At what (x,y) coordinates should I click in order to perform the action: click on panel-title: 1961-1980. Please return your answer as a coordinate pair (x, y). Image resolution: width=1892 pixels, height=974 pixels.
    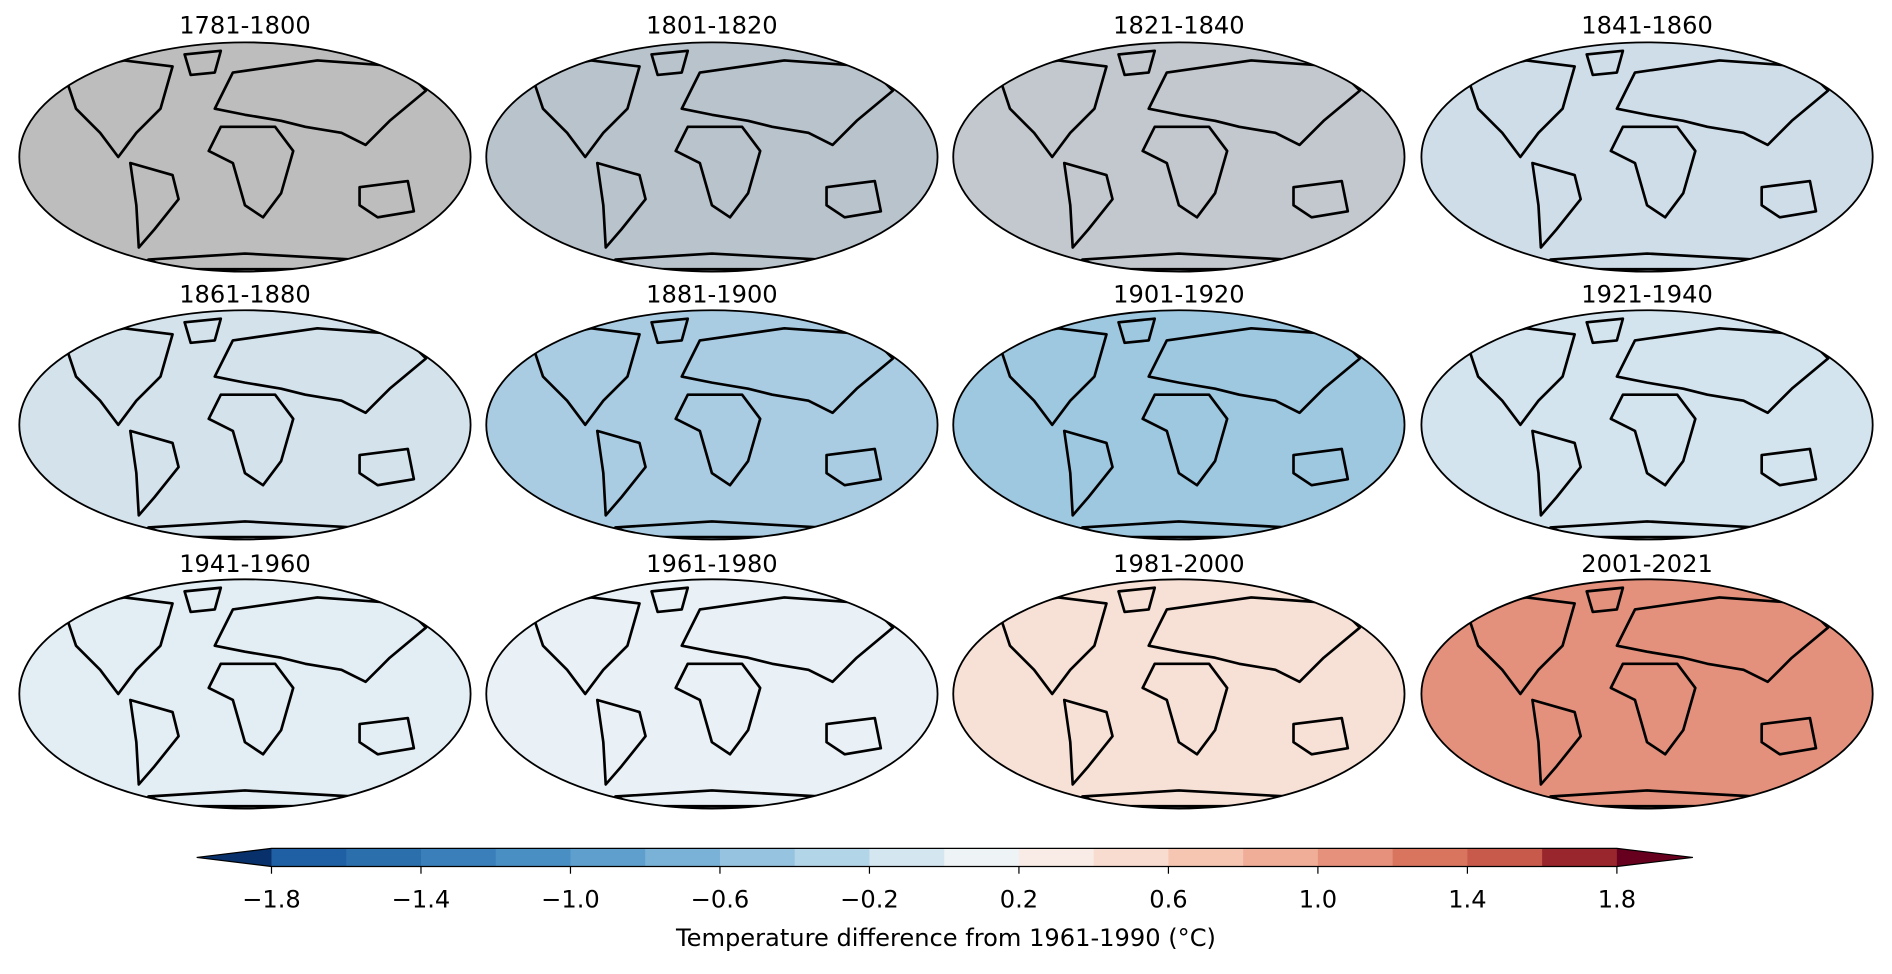
    Looking at the image, I should click on (712, 564).